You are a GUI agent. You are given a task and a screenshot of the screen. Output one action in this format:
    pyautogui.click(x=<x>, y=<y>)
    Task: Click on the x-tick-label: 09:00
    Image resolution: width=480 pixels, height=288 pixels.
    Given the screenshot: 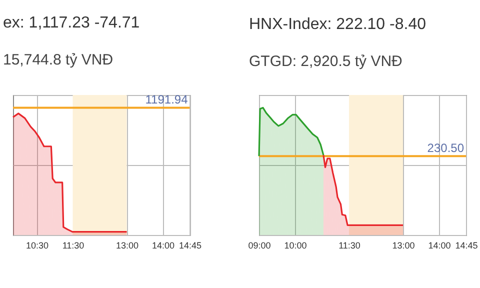 What is the action you would take?
    pyautogui.click(x=259, y=245)
    